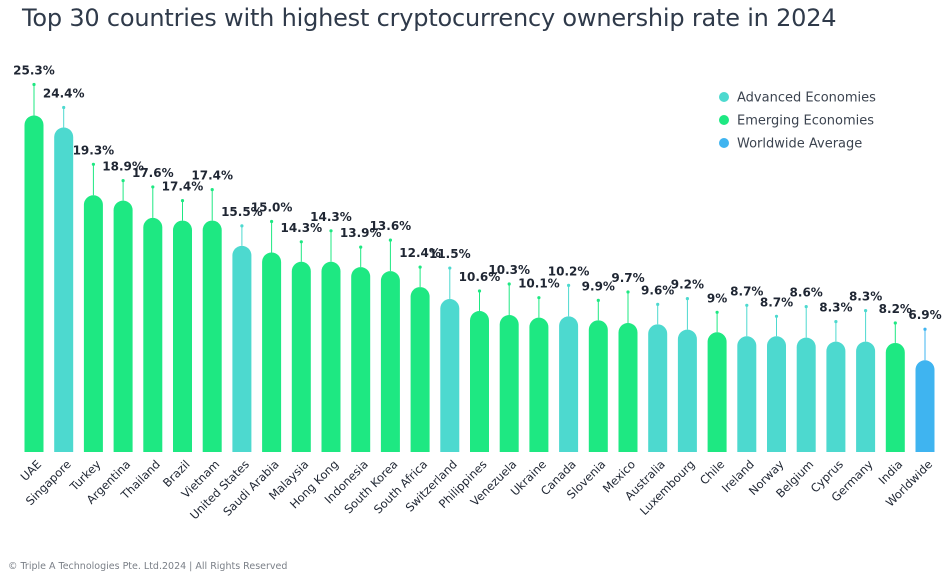 The image size is (949, 577). Describe the element at coordinates (805, 121) in the screenshot. I see `legend-label-emerging: Emerging Economies` at that location.